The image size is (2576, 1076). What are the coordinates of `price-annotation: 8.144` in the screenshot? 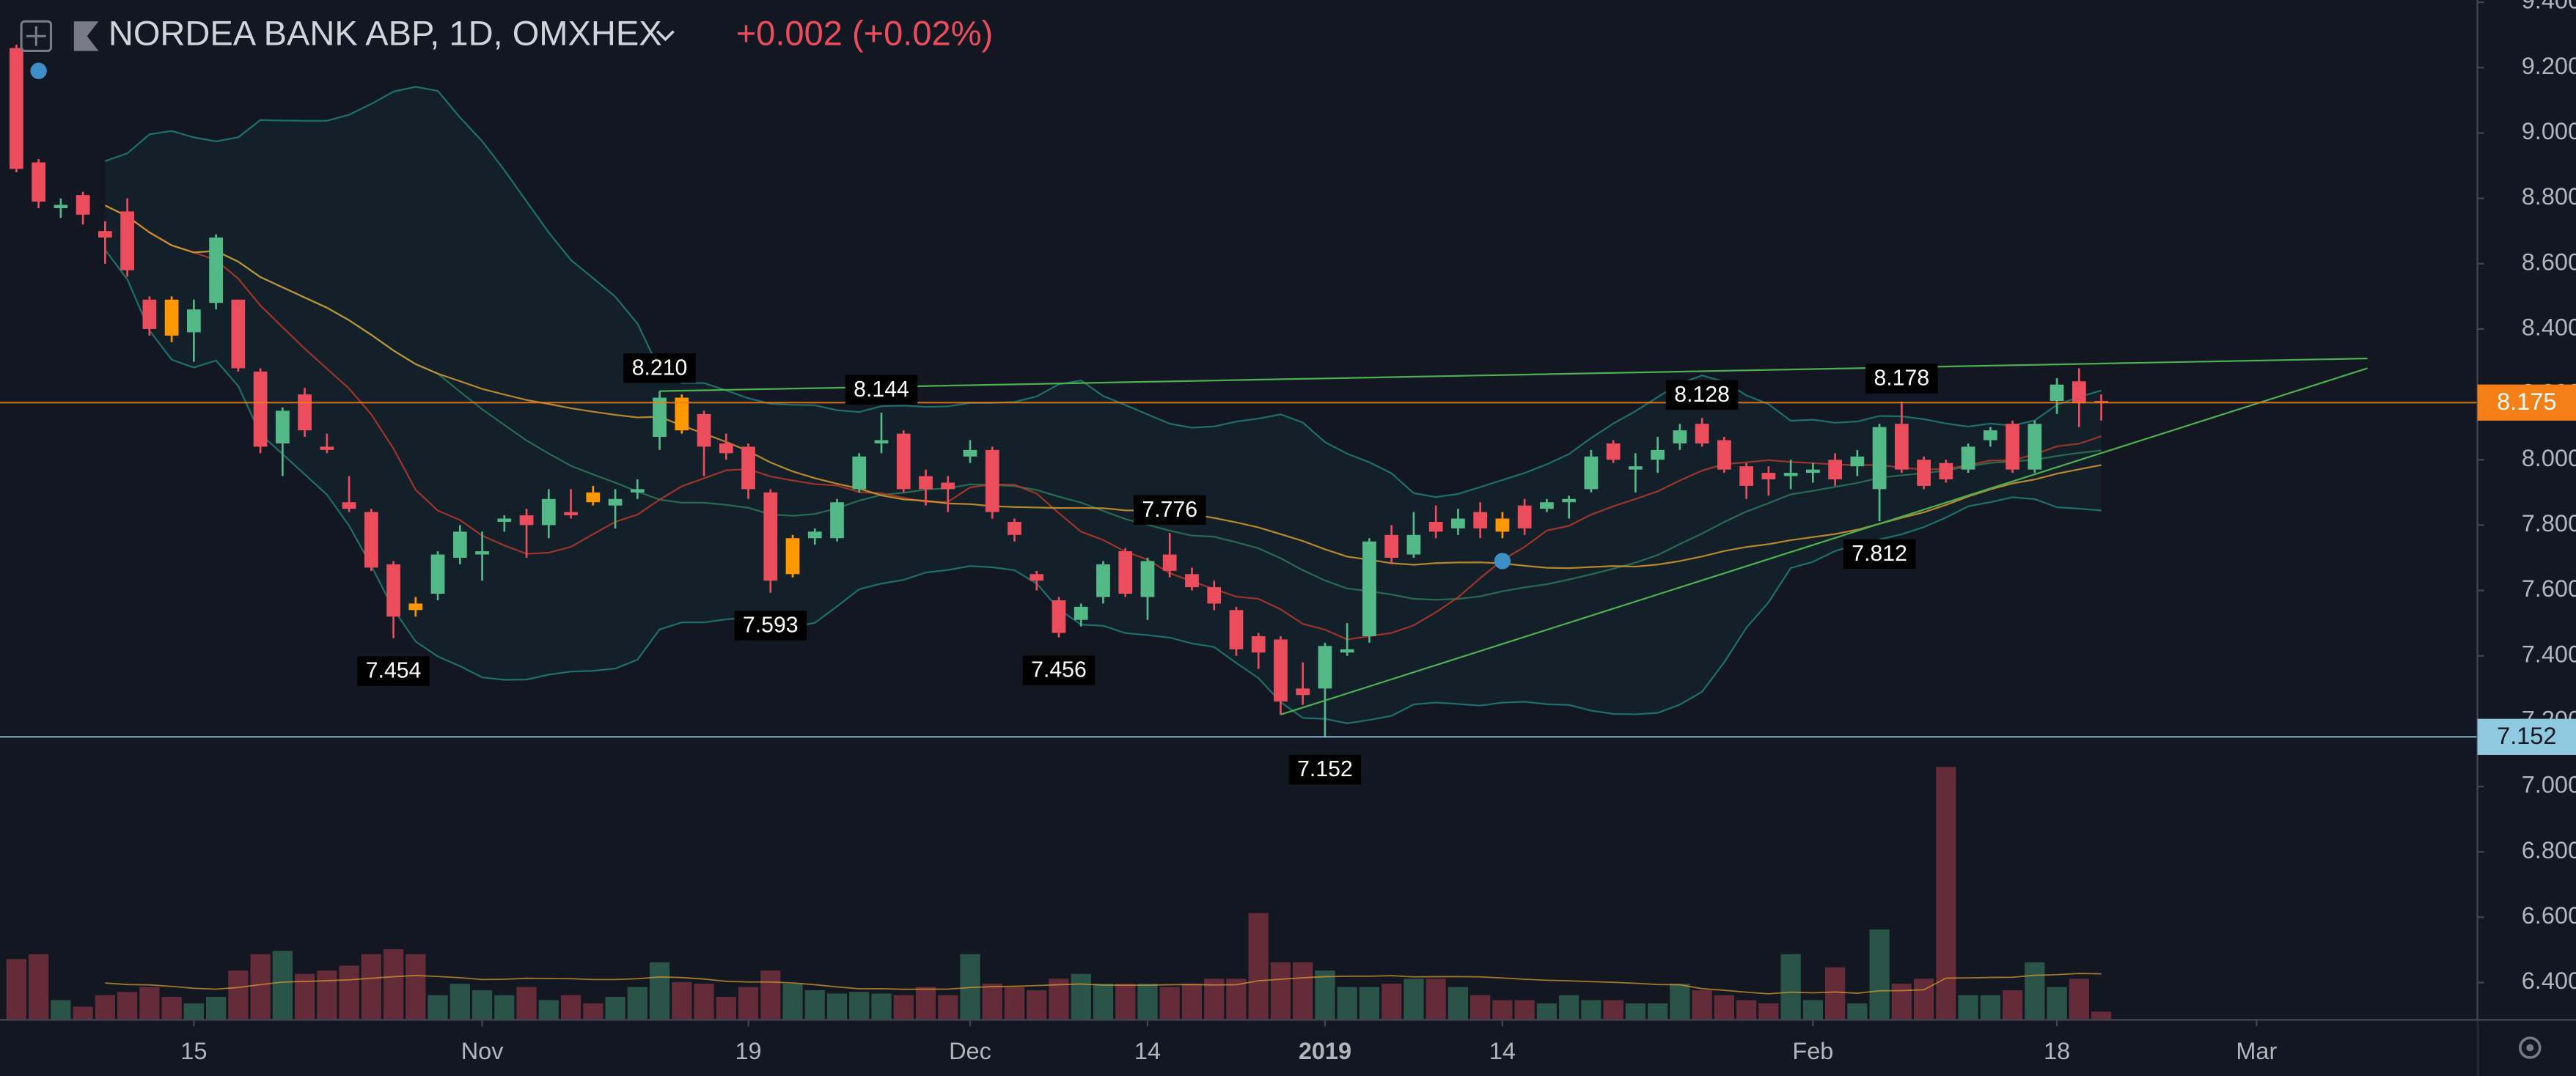 It's located at (881, 390).